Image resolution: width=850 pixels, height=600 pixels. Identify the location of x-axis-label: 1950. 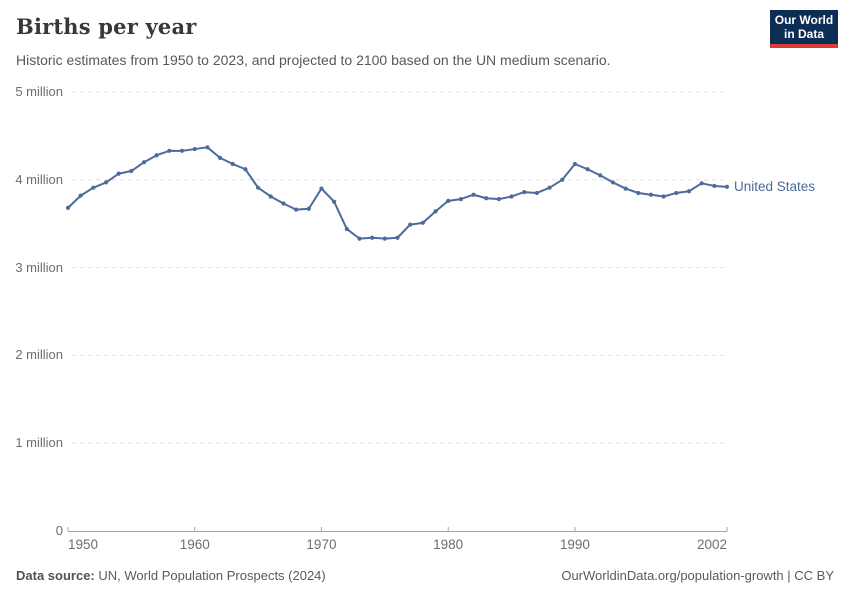
(83, 544).